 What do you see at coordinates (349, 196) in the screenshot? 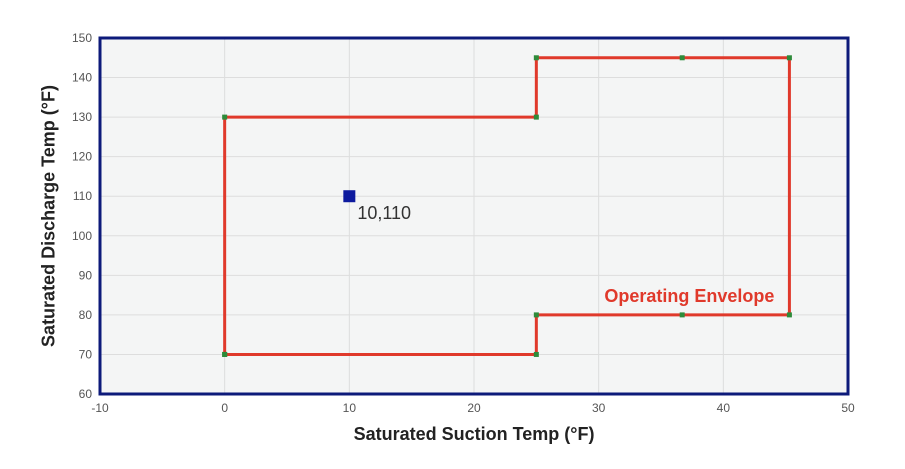
I see `operating-point-marker` at bounding box center [349, 196].